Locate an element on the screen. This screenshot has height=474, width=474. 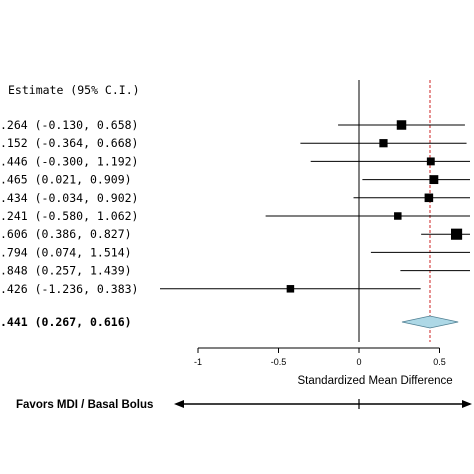
favors-label: Favors MDI / Basal Bolus is located at coordinates (84, 405).